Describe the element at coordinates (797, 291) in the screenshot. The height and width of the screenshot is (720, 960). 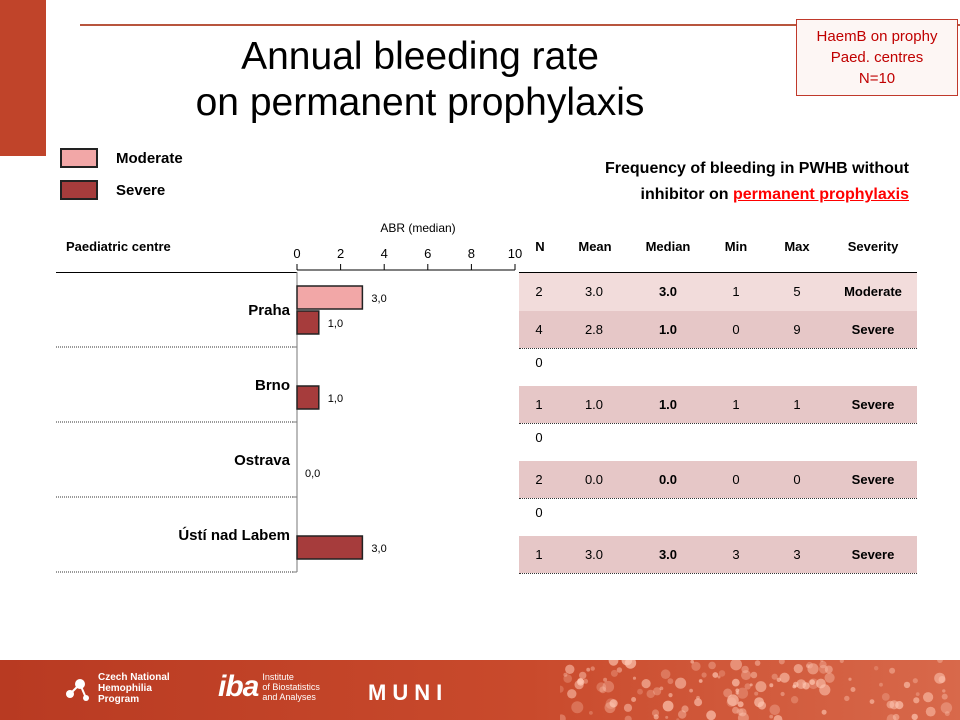
I see `cell-max: 5` at that location.